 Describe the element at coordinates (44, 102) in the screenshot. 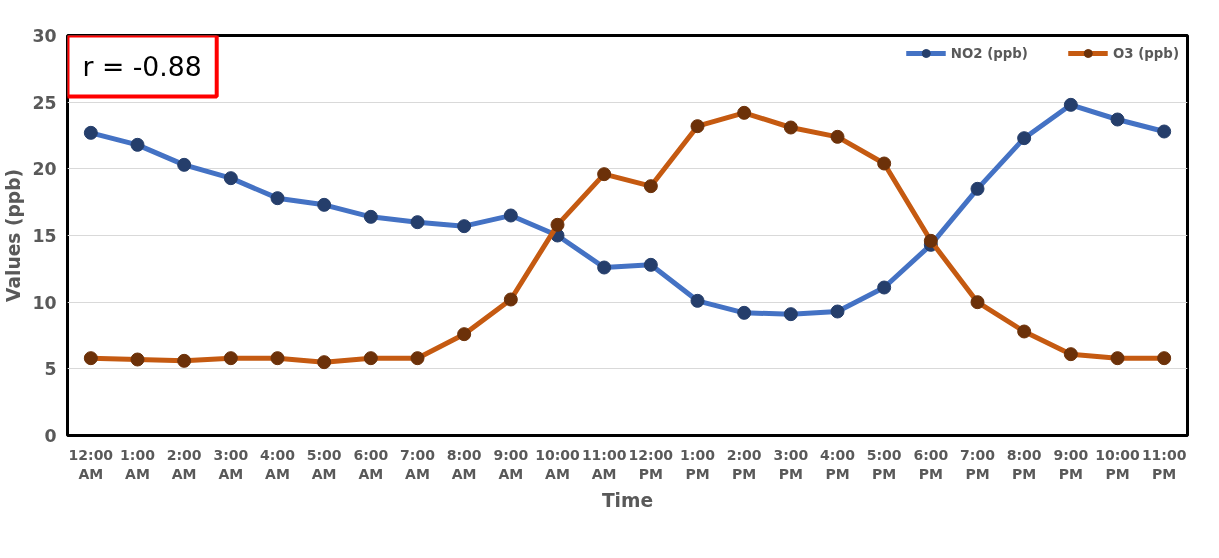

I see `y-tick-label: 25` at that location.